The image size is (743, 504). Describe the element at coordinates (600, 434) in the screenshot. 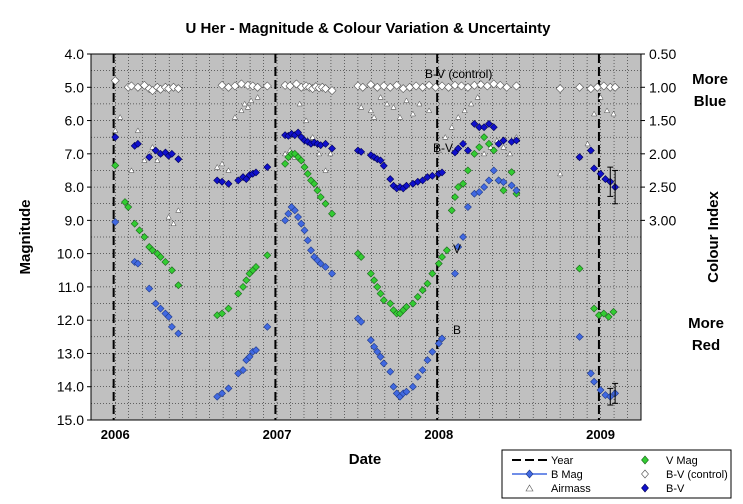

I see `x-tick-label: 2009` at that location.